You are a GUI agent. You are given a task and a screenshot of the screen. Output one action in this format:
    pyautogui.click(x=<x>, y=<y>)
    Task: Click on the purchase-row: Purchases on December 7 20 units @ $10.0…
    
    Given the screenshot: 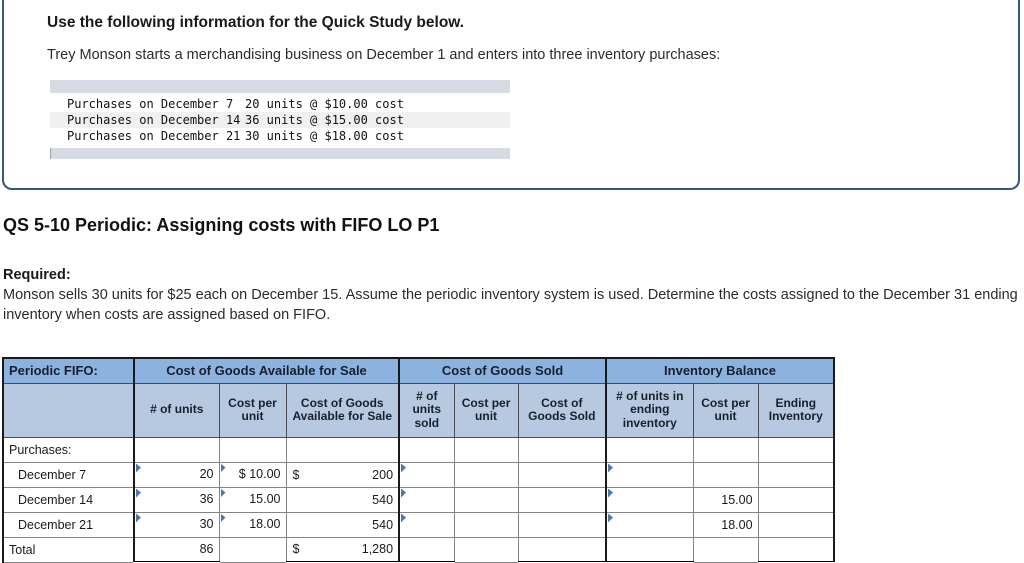 What is the action you would take?
    pyautogui.click(x=280, y=104)
    